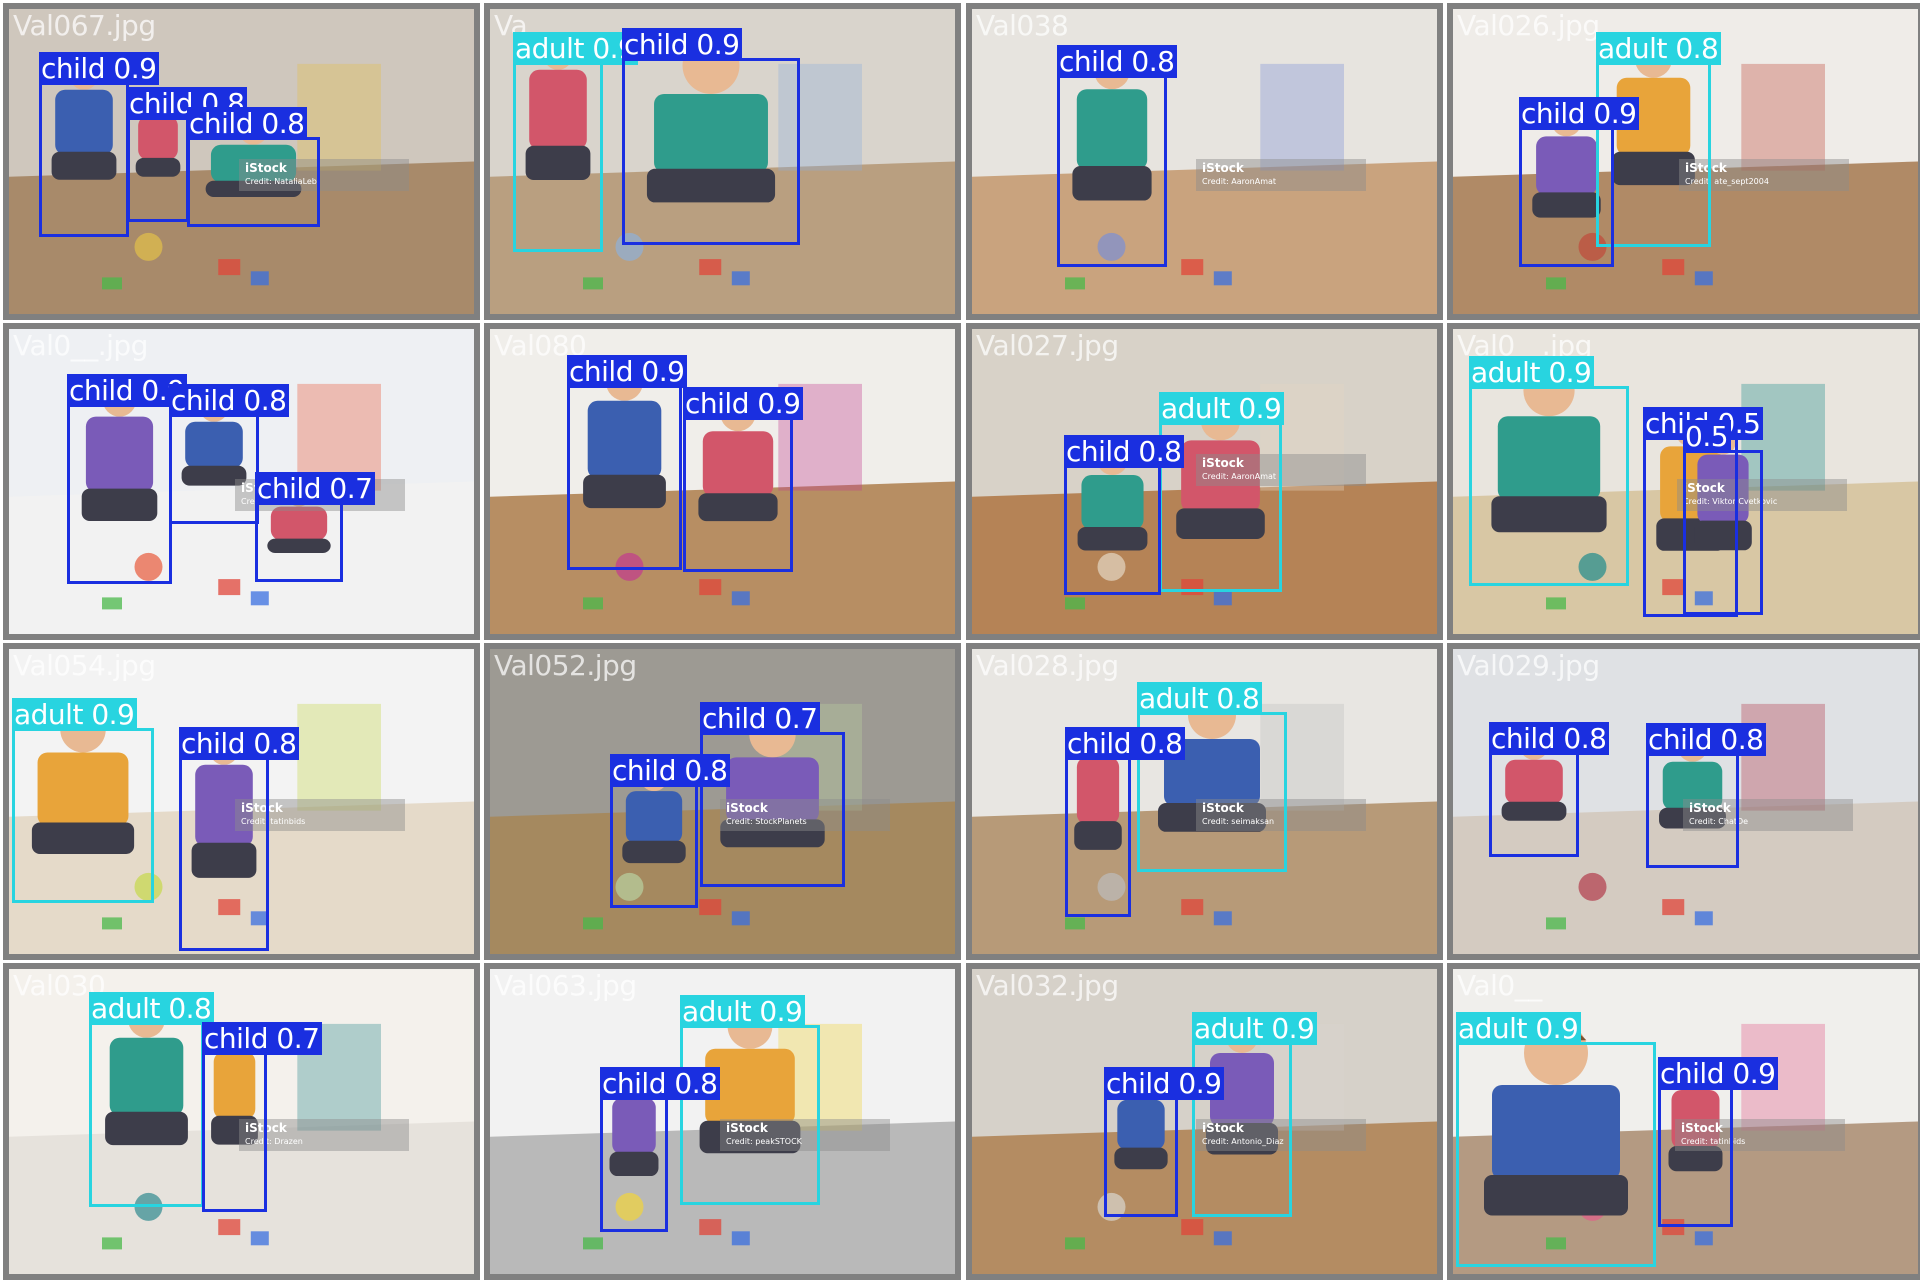 Image resolution: width=1920 pixels, height=1280 pixels. What do you see at coordinates (1238, 821) in the screenshot?
I see `watermark-credit: Credit: seimaksan` at bounding box center [1238, 821].